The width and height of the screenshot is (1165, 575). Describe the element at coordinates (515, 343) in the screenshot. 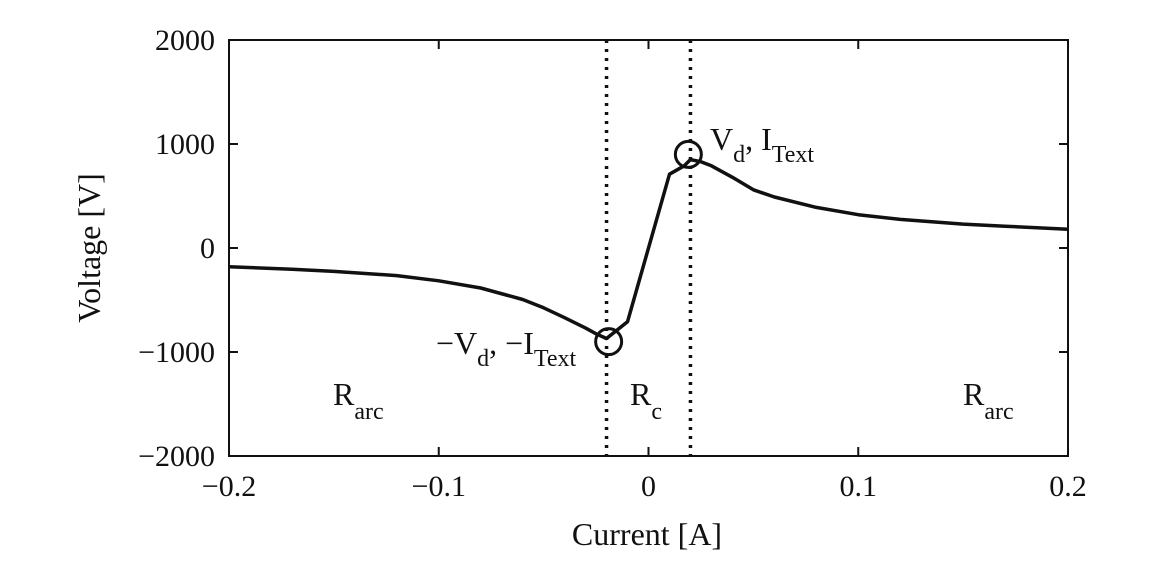

I see `annot-neg-itext-main: −I` at that location.